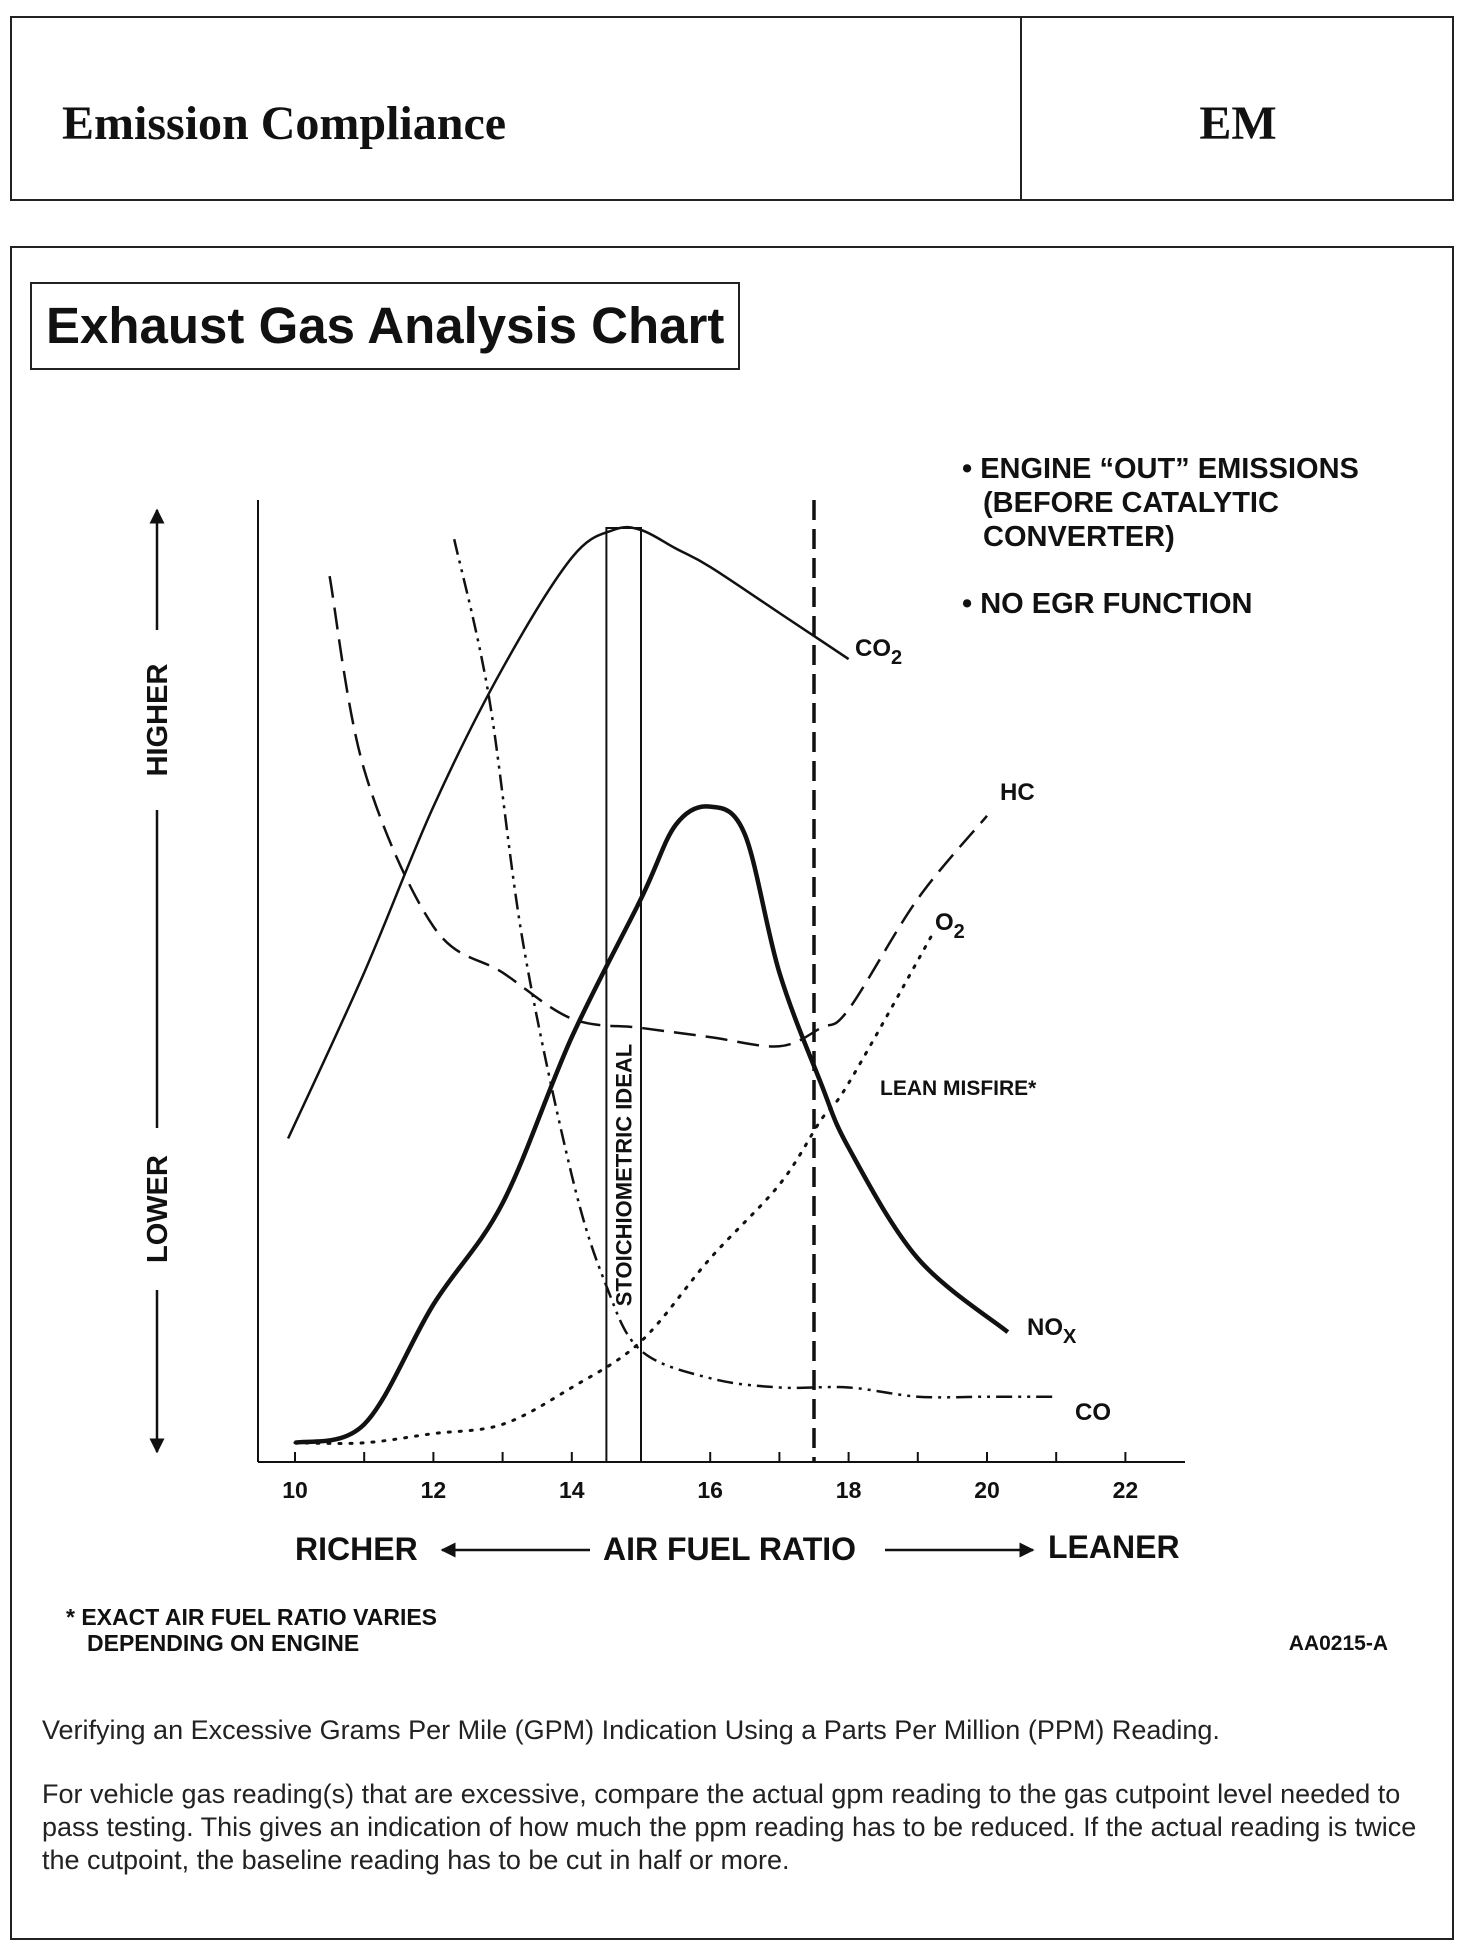 The width and height of the screenshot is (1472, 1952). Describe the element at coordinates (1052, 1331) in the screenshot. I see `series-label-nox: NOX` at that location.